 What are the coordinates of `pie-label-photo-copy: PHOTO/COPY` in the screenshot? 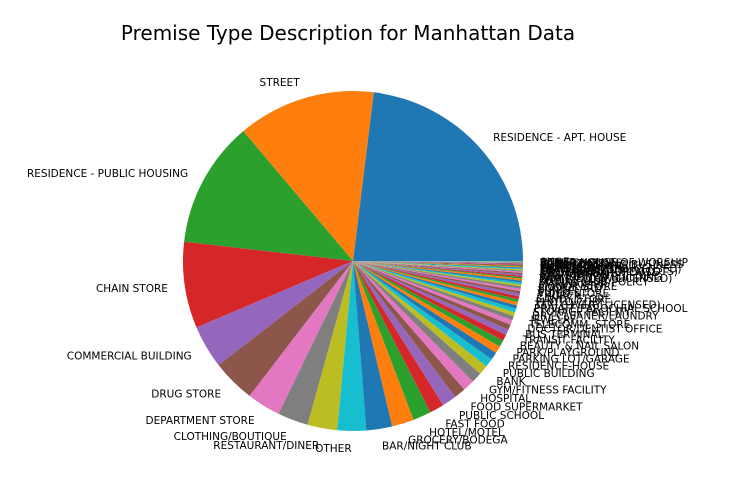 It's located at (570, 303).